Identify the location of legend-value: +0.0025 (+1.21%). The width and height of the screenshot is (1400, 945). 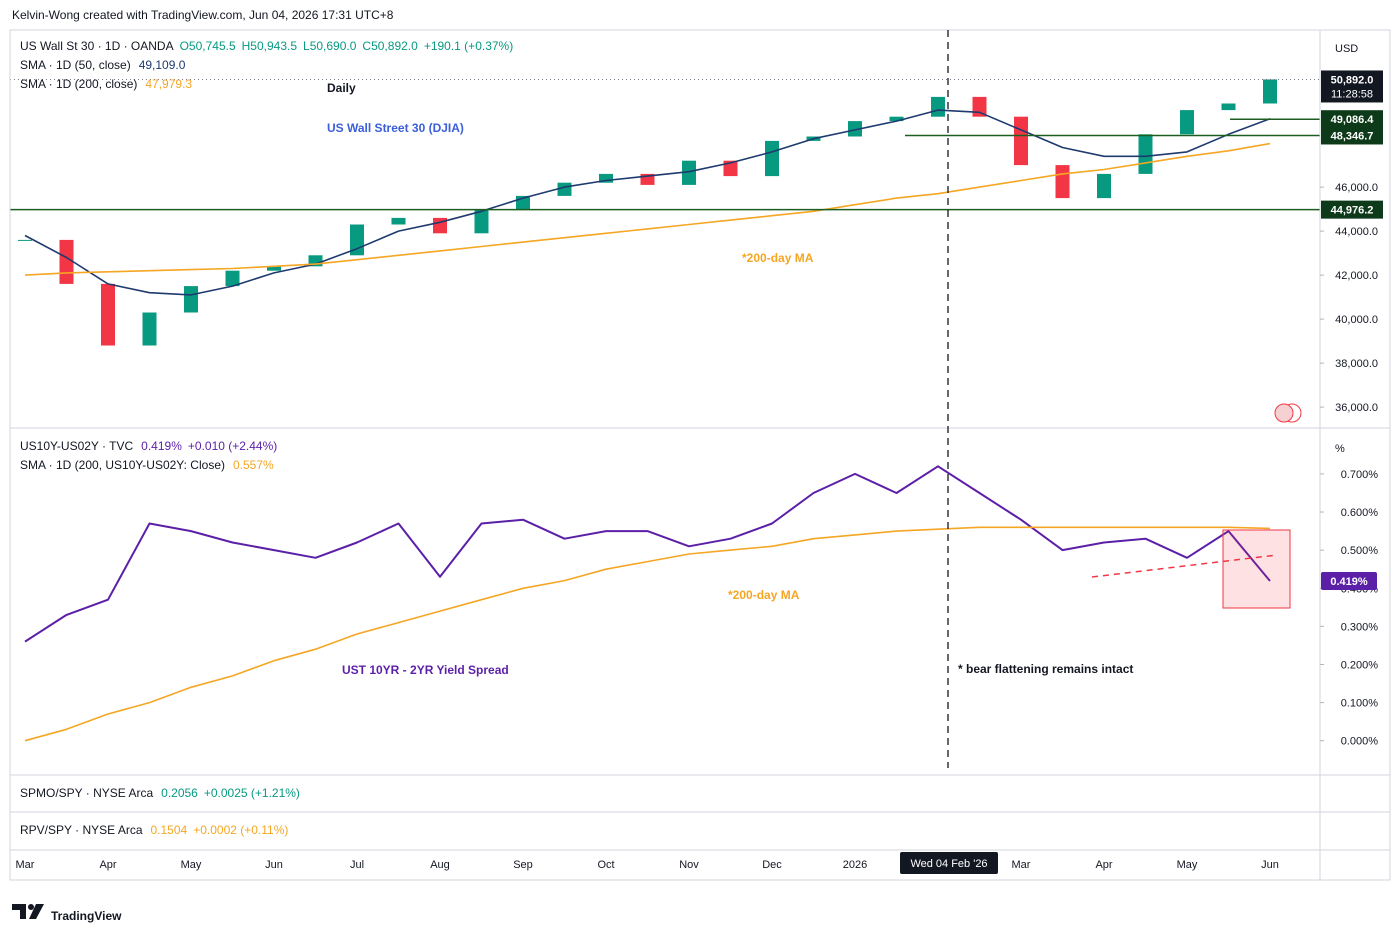
(252, 793).